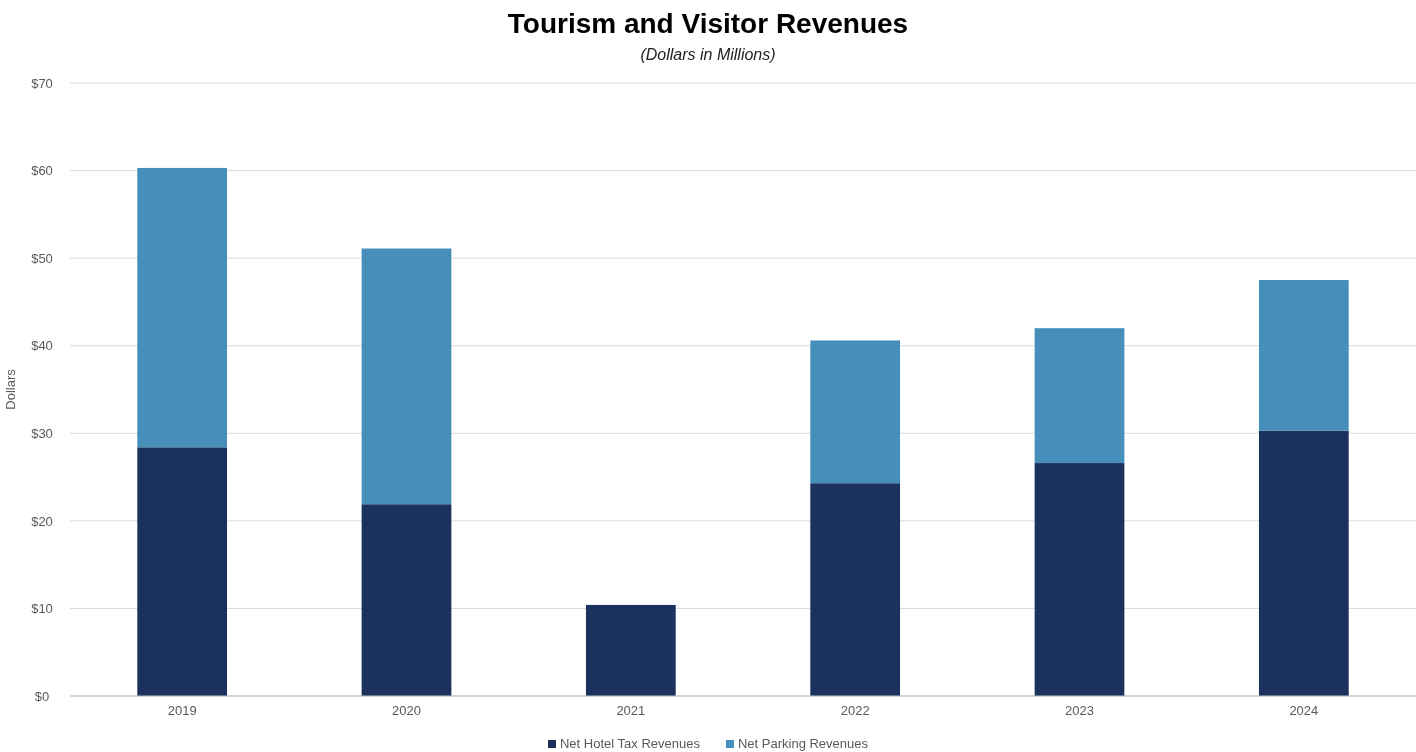  Describe the element at coordinates (42, 609) in the screenshot. I see `y-tick-label: $10` at that location.